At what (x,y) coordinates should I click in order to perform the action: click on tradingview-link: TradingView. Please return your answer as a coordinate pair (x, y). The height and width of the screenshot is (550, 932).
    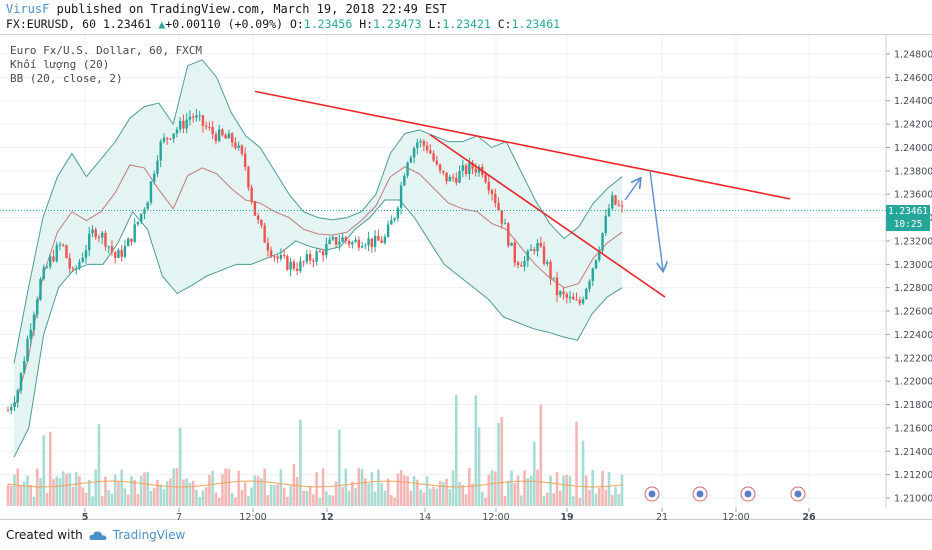
    Looking at the image, I should click on (149, 535).